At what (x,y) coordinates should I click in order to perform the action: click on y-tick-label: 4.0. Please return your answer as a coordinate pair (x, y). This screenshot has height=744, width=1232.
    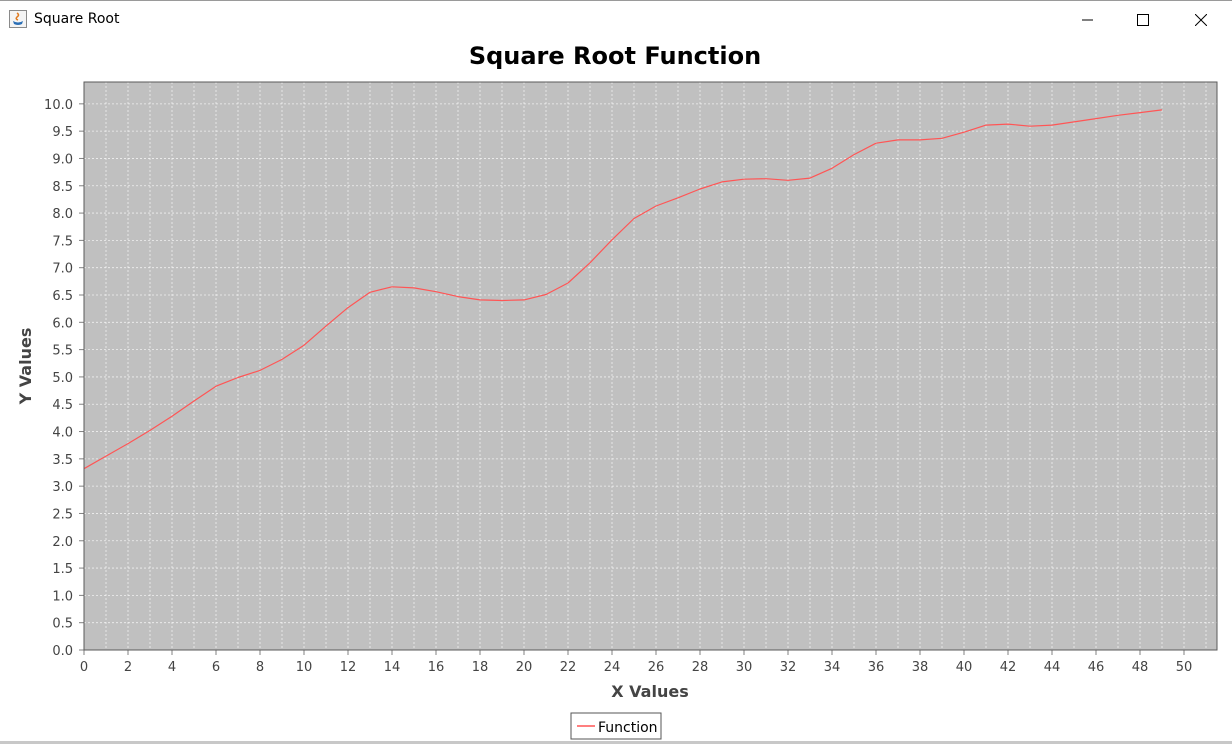
    Looking at the image, I should click on (62, 433).